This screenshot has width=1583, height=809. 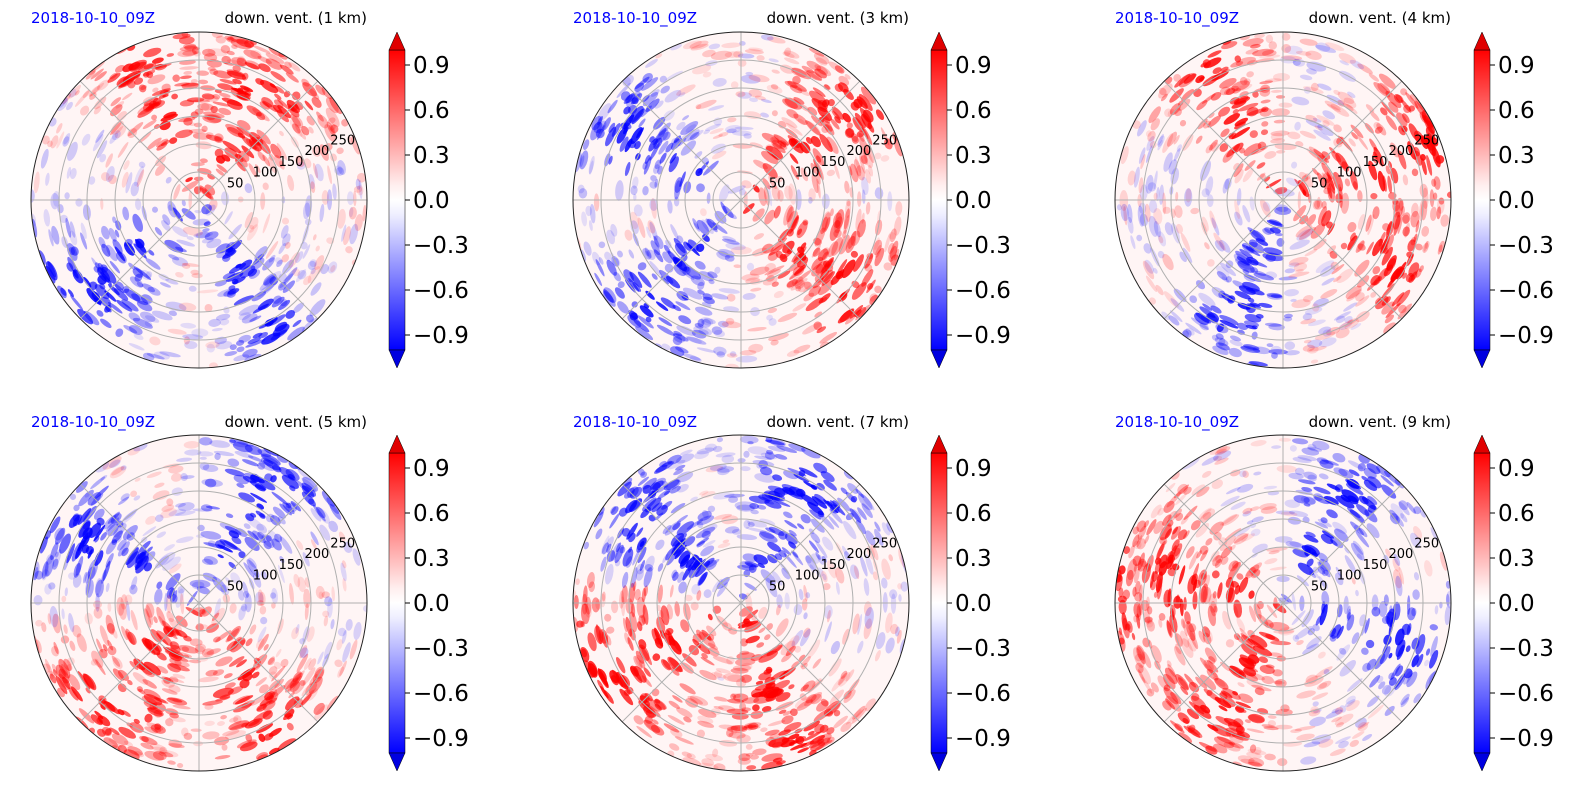 What do you see at coordinates (1380, 422) in the screenshot?
I see `title-field: down. vent. (9 km)` at bounding box center [1380, 422].